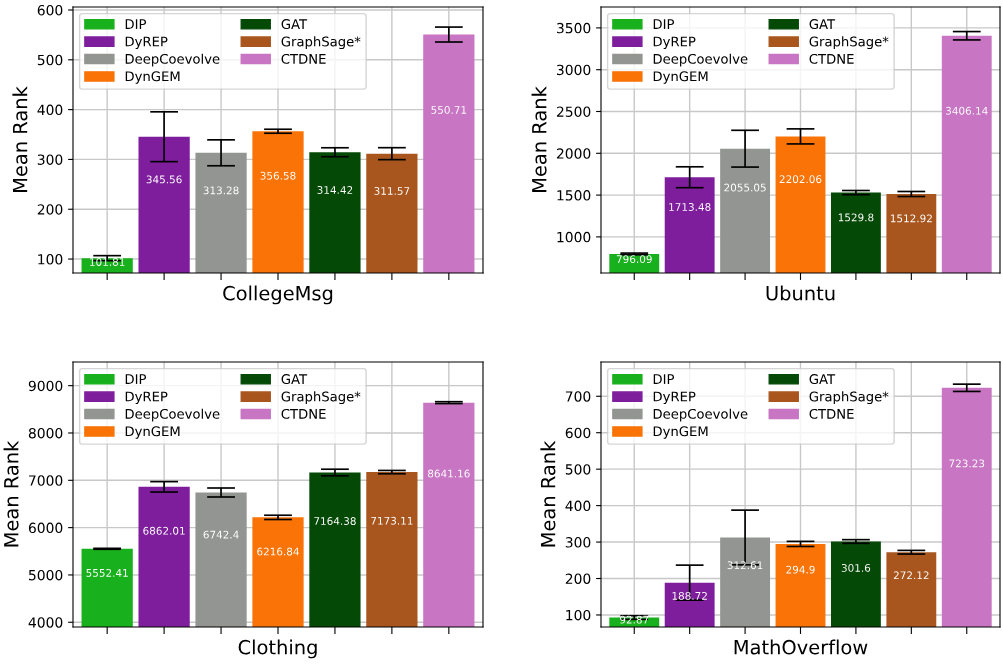  I want to click on y-tick-label: 2000, so click(573, 153).